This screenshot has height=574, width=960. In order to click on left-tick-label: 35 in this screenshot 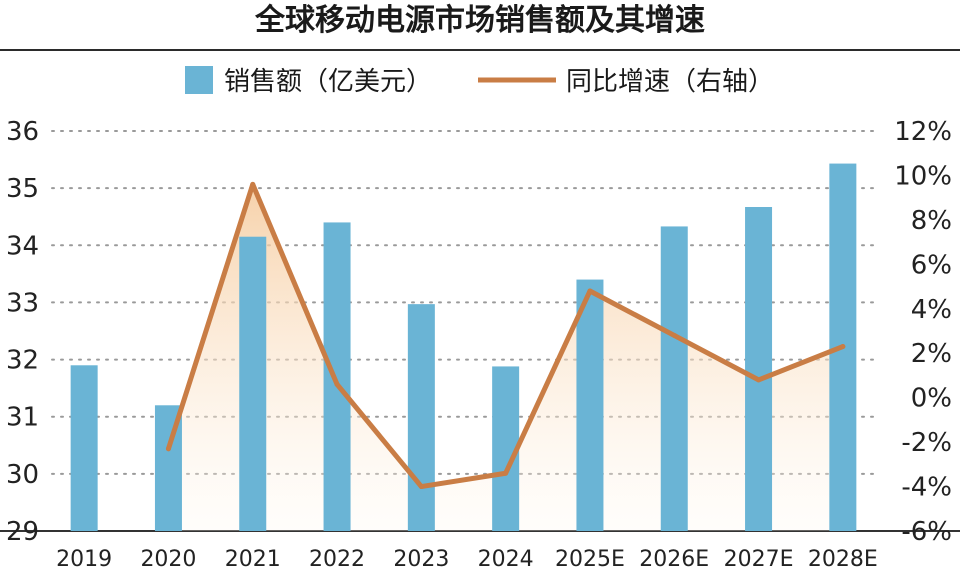, I will do `click(22, 189)`.